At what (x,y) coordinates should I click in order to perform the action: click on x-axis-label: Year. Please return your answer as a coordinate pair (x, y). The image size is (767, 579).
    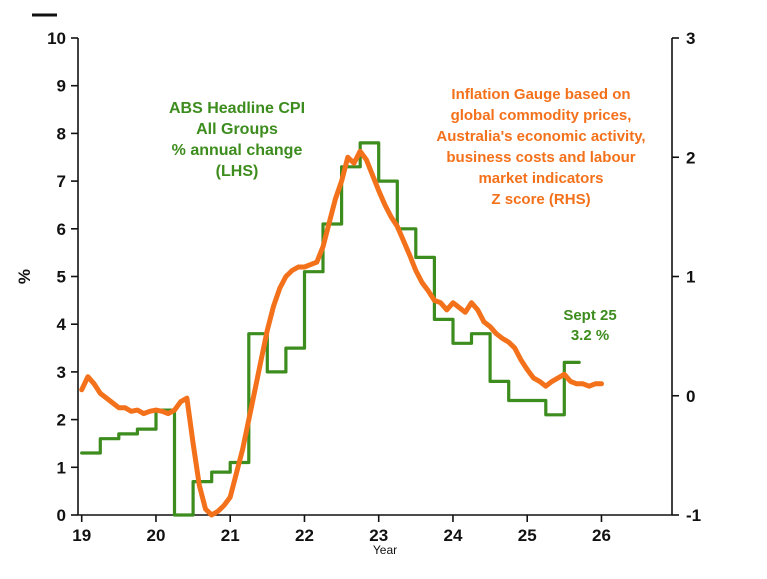
    Looking at the image, I should click on (385, 550).